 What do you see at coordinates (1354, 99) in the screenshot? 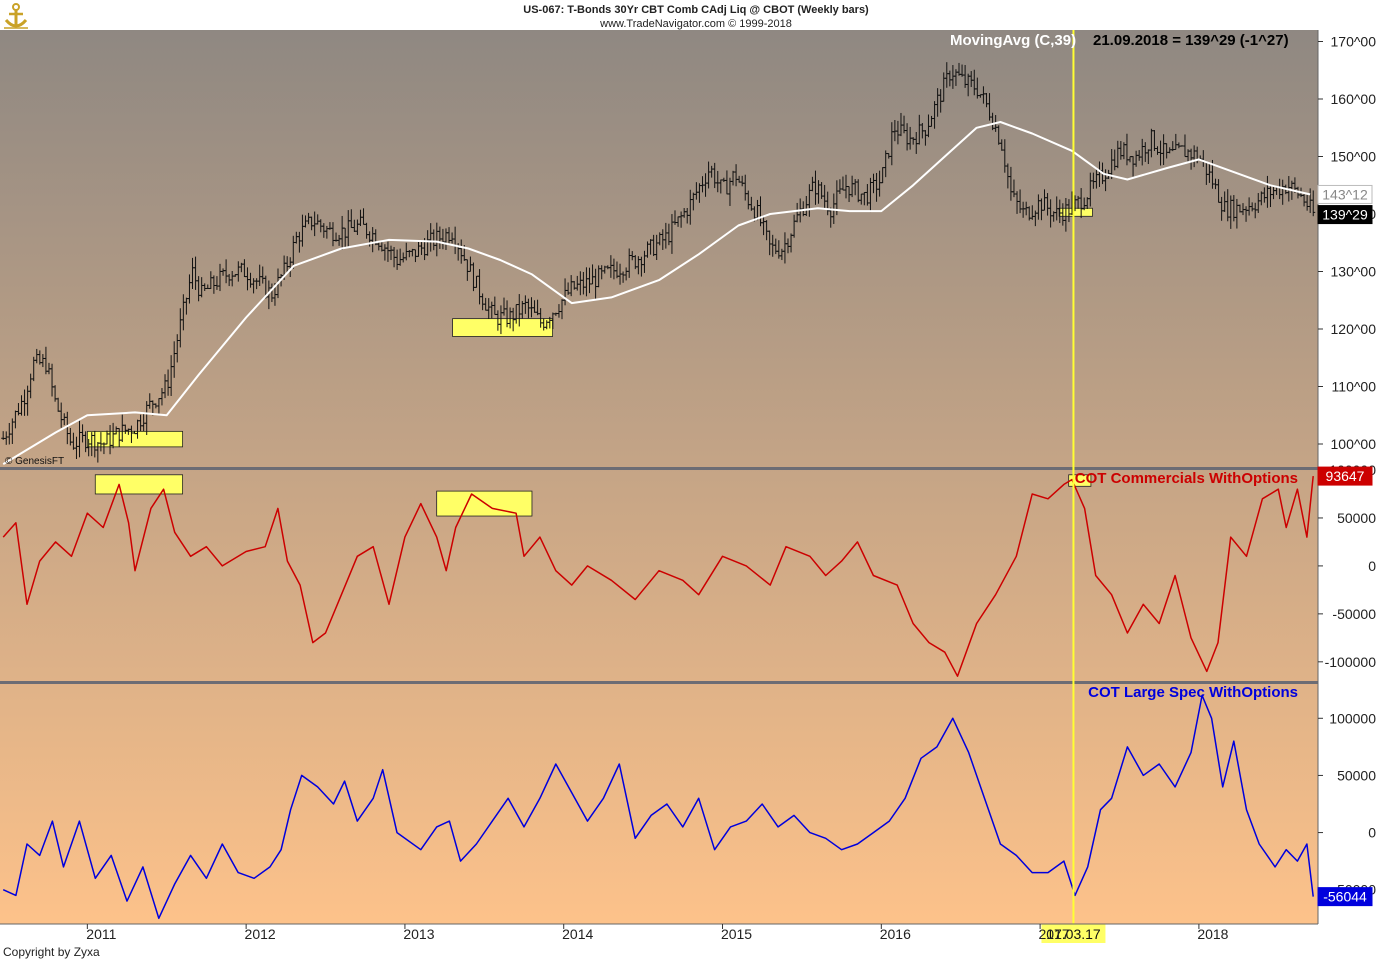
I see `price-tick-label: 160^00` at bounding box center [1354, 99].